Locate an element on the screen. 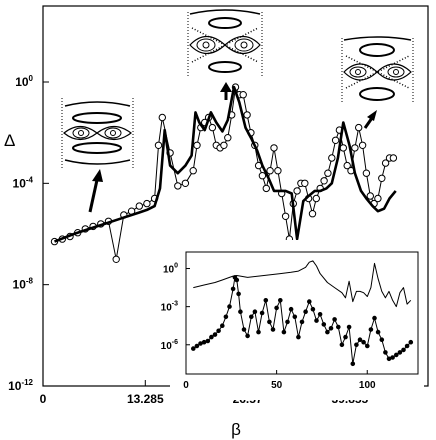 The image size is (436, 440). main-ytick-label: 10⁰ is located at coordinates (24, 81).